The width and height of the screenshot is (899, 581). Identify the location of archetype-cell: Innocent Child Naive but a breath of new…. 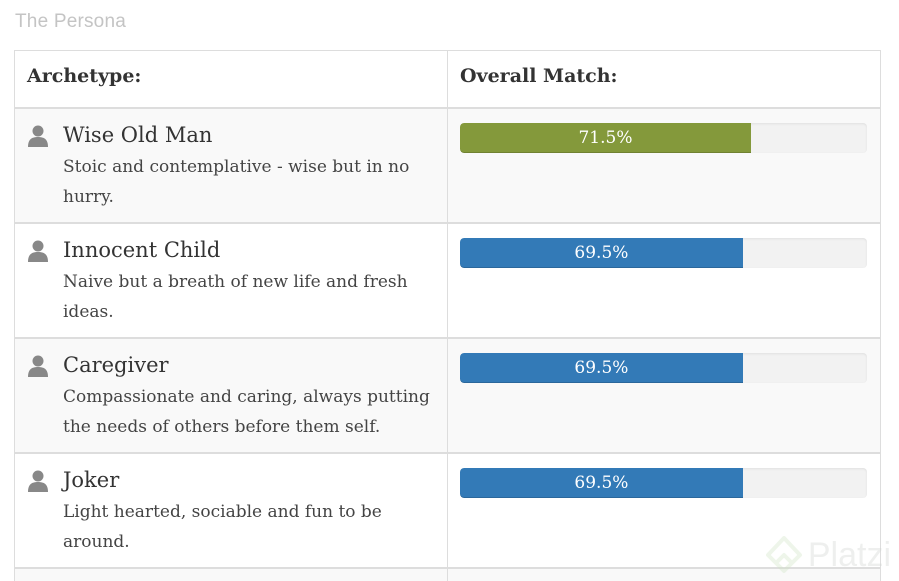
(231, 280).